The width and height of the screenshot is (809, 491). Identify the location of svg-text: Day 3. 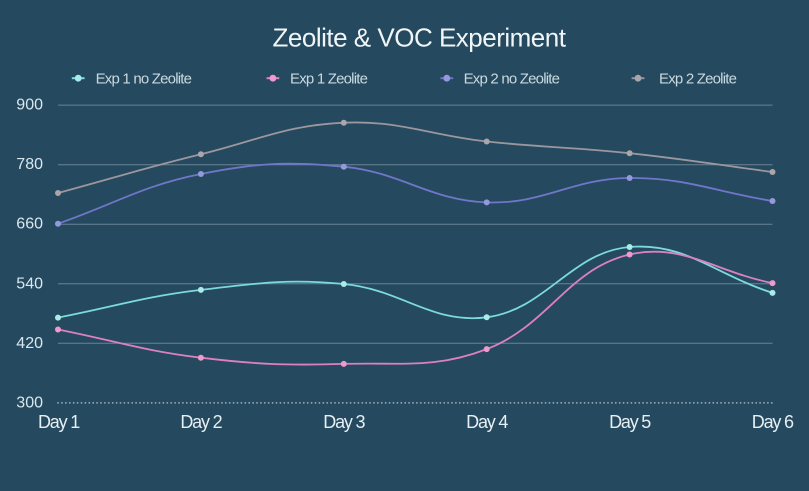
(344, 422).